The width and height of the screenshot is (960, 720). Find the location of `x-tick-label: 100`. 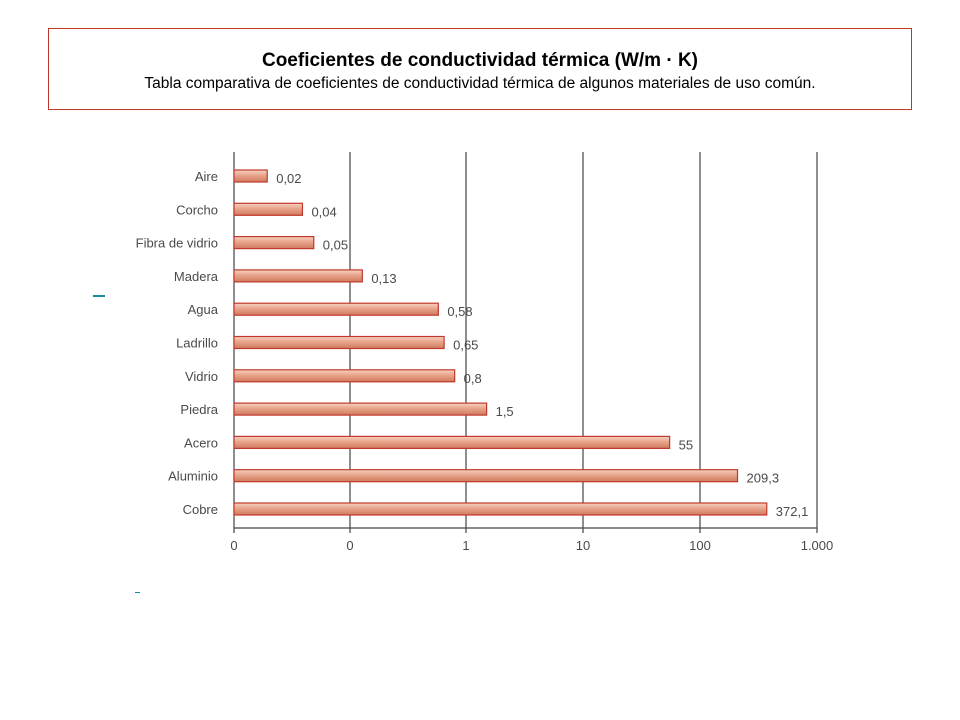

x-tick-label: 100 is located at coordinates (700, 545).